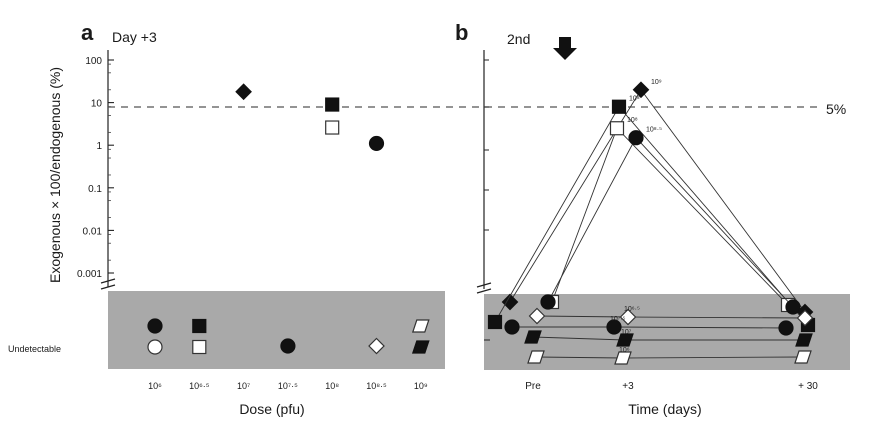 This screenshot has height=426, width=878. Describe the element at coordinates (199, 386) in the screenshot. I see `x-tick-label: 10⁶·⁵` at that location.